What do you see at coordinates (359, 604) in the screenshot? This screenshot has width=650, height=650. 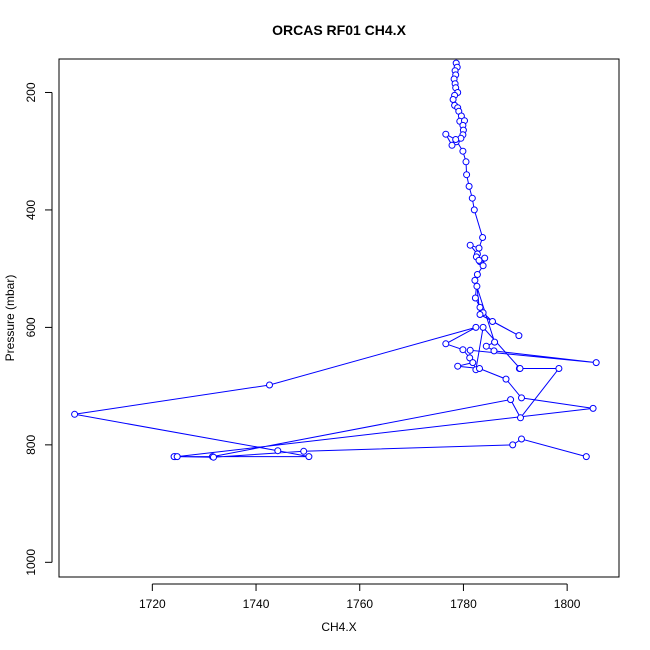 I see `x-tick-label: 1760` at bounding box center [359, 604].